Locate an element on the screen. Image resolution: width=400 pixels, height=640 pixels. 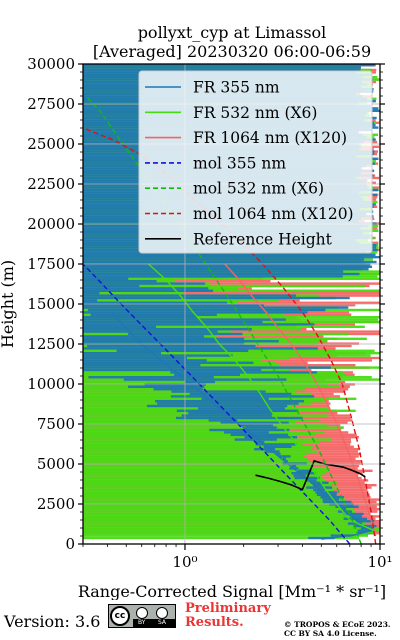
y-tick-label: 12500 is located at coordinates (51, 344).